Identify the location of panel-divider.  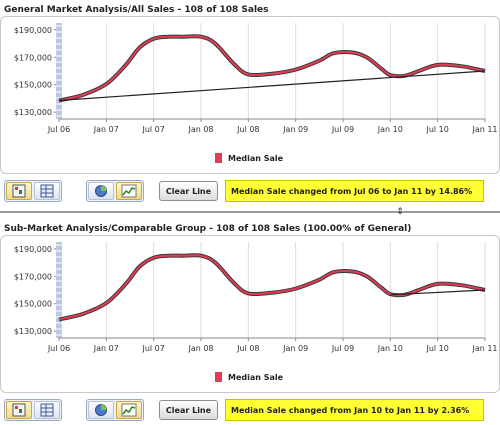
(250, 212).